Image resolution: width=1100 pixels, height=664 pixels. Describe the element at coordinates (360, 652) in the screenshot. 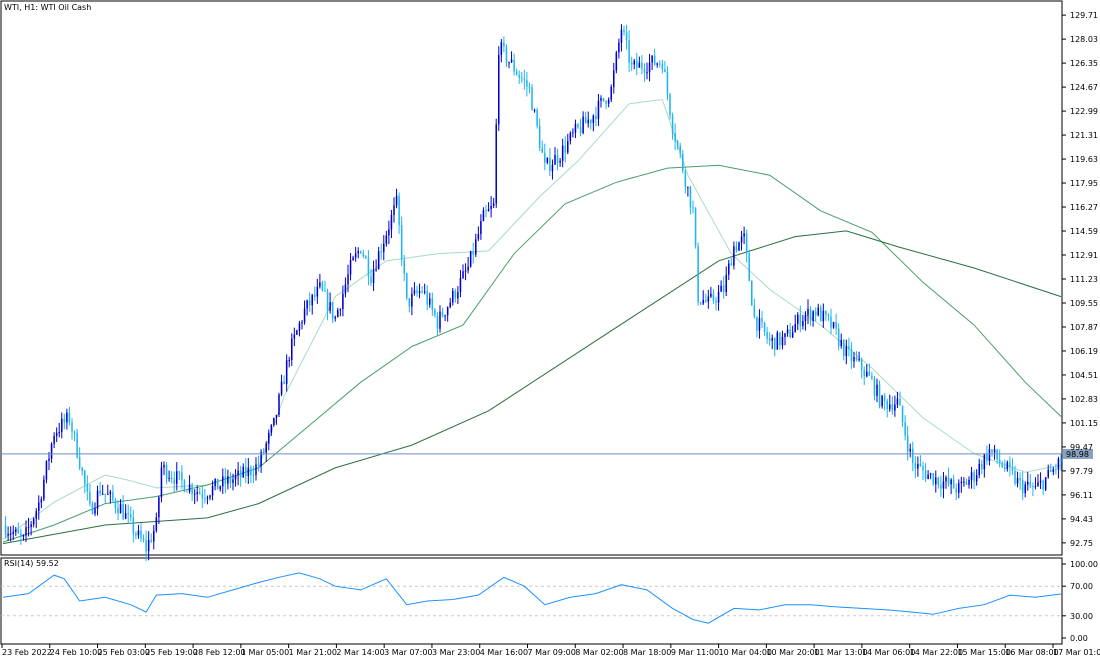

I see `time-tick-label: 2 Mar 14:00` at that location.